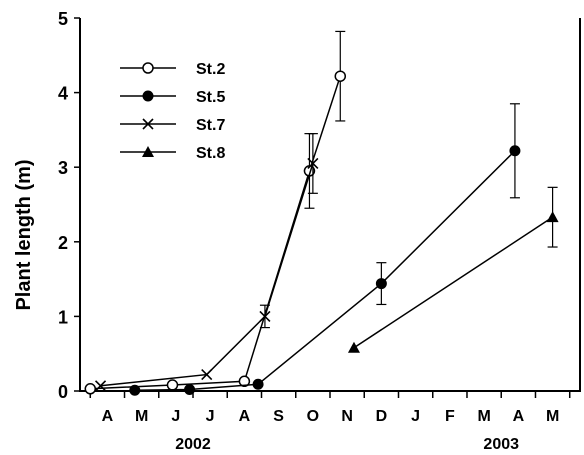 Image resolution: width=584 pixels, height=455 pixels. I want to click on legend-entry: St.8, so click(172, 153).